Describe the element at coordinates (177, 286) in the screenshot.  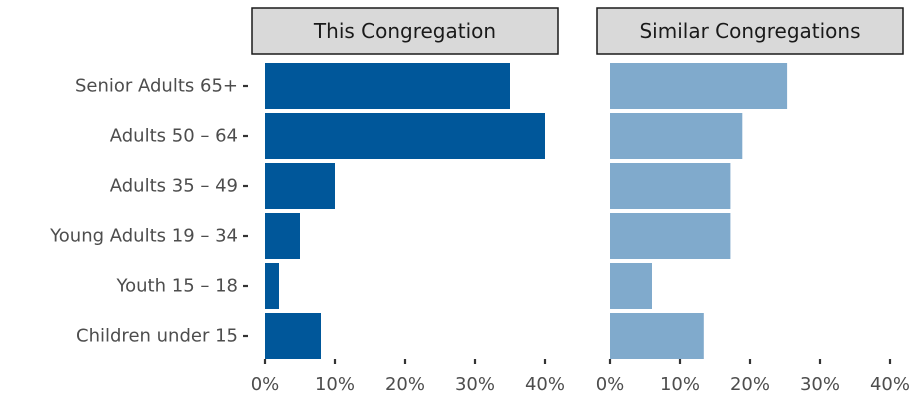
I see `category-label-youth-15-18: Youth 15 – 18` at that location.